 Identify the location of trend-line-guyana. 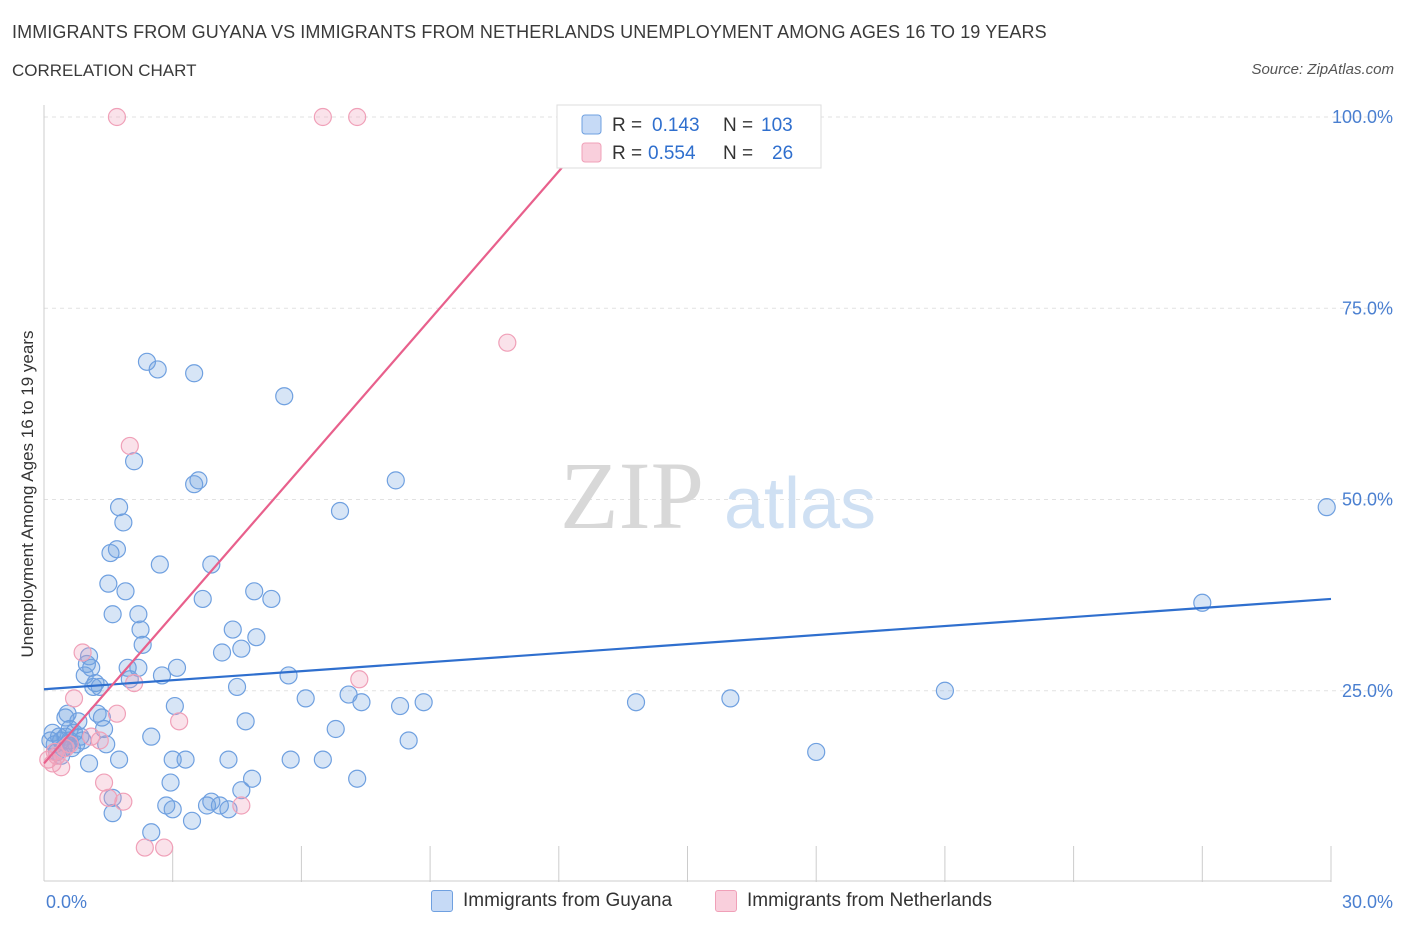
(687, 644).